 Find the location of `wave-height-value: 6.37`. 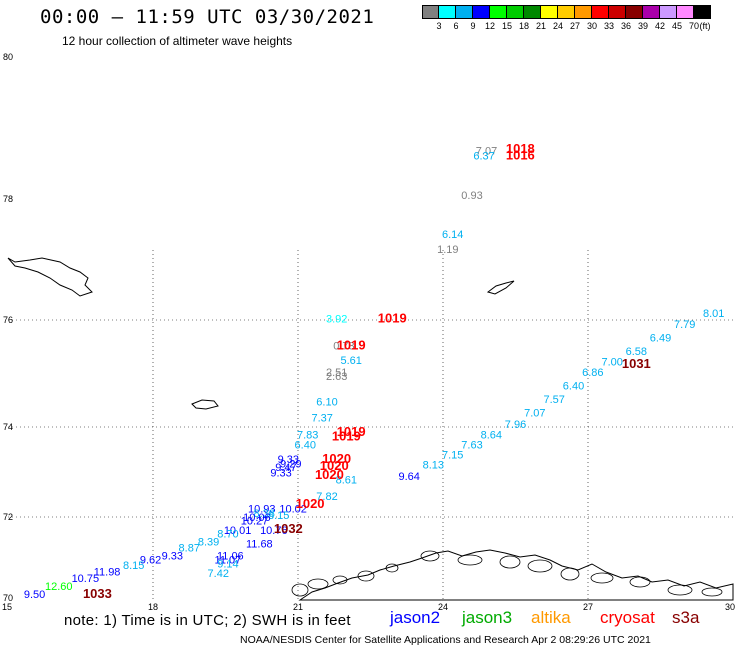

wave-height-value: 6.37 is located at coordinates (483, 156).